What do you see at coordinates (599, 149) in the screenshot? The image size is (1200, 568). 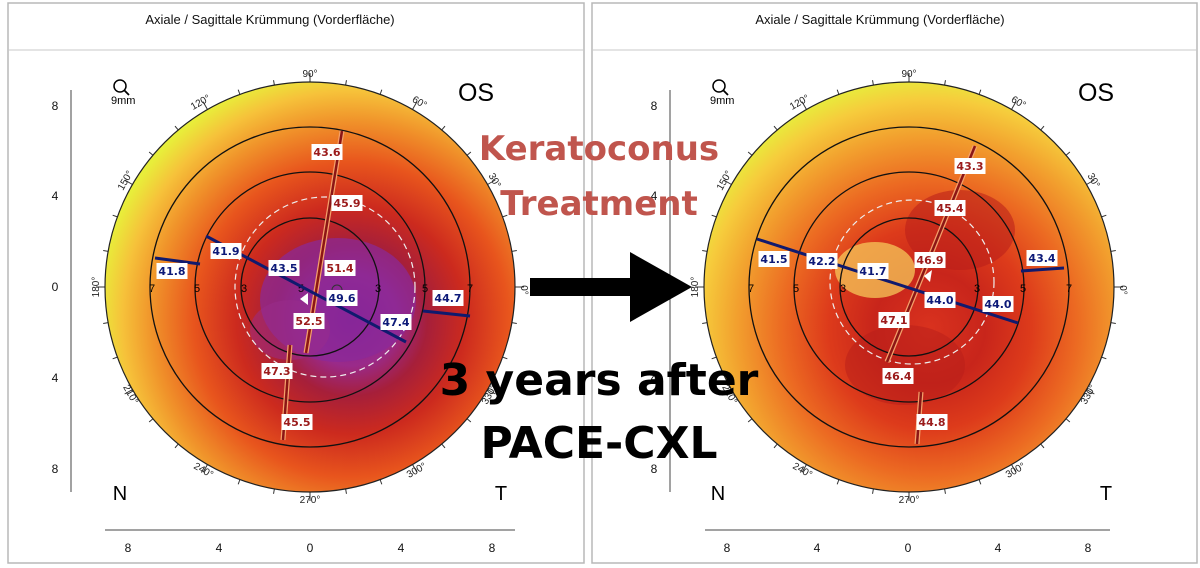 I see `overlay-title-line1: Keratoconus` at bounding box center [599, 149].